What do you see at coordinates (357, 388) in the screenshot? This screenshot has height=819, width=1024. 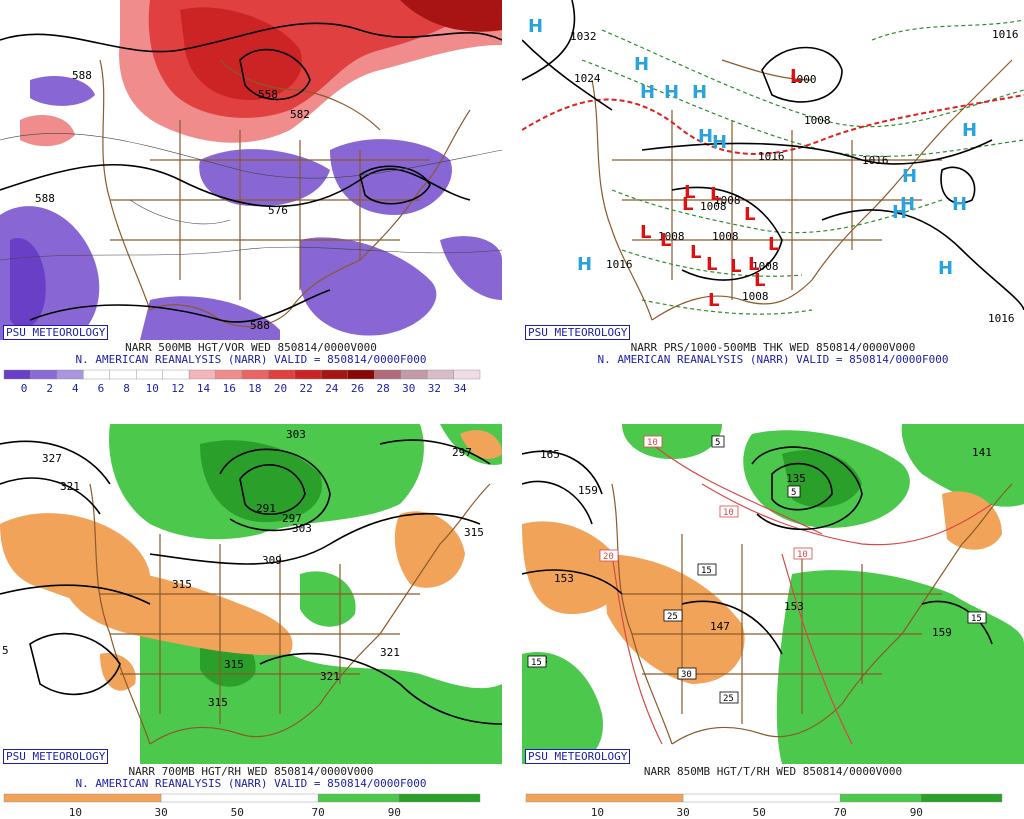 I see `legend-tick-label: 26` at bounding box center [357, 388].